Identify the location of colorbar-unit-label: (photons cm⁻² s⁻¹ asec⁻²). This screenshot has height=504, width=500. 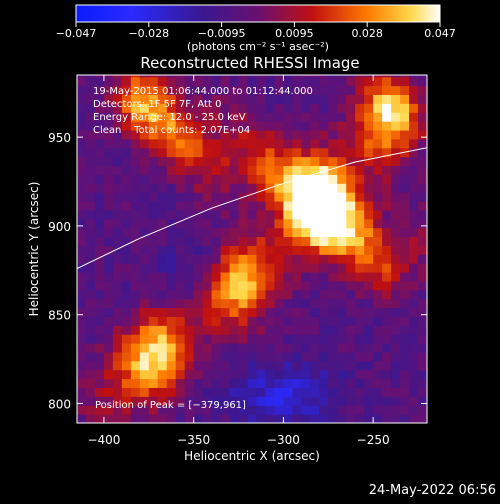
(258, 46).